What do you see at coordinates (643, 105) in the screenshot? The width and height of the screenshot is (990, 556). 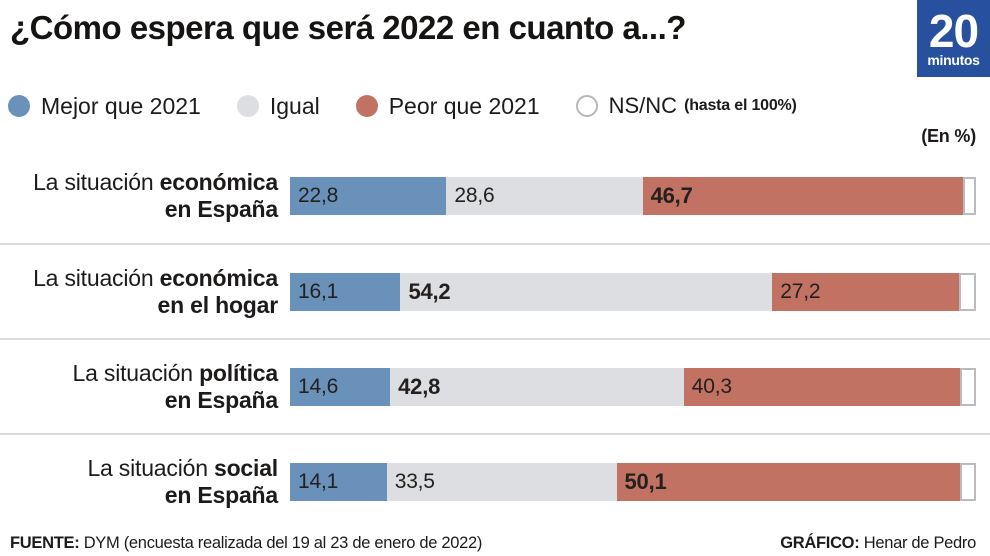 I see `legend-label: NS/NC` at bounding box center [643, 105].